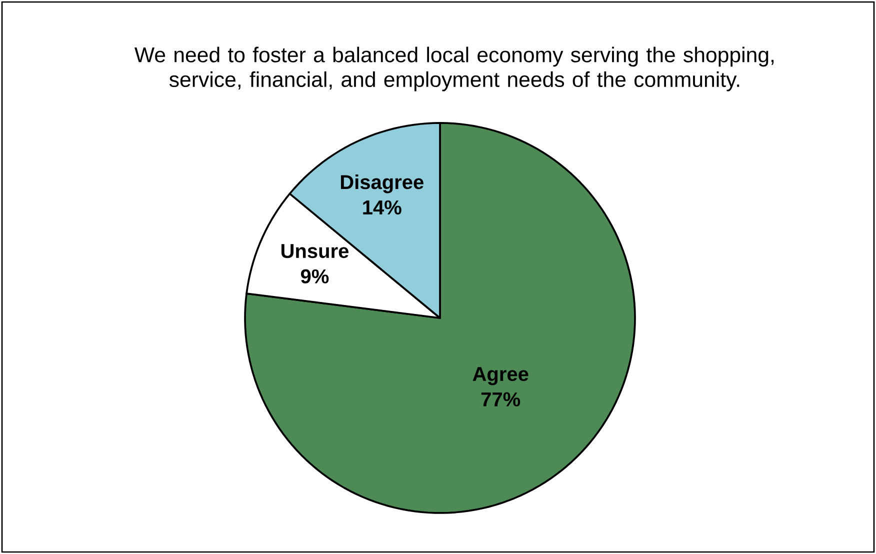  Describe the element at coordinates (382, 207) in the screenshot. I see `data-label: 14%` at that location.